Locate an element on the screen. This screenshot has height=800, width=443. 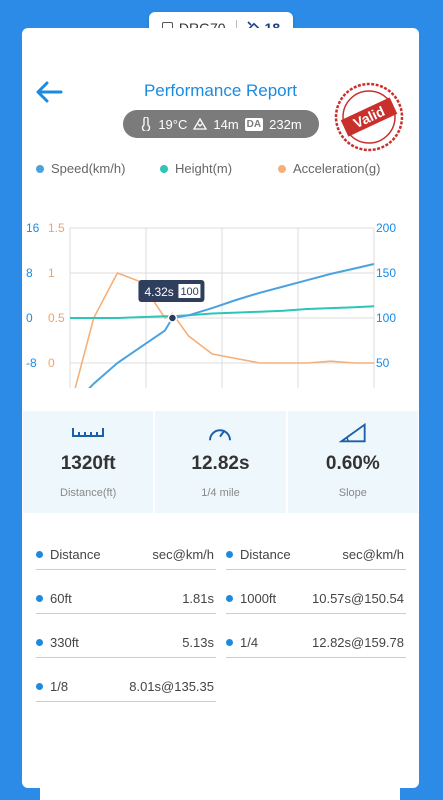
bottom-edge is located at coordinates (220, 794).